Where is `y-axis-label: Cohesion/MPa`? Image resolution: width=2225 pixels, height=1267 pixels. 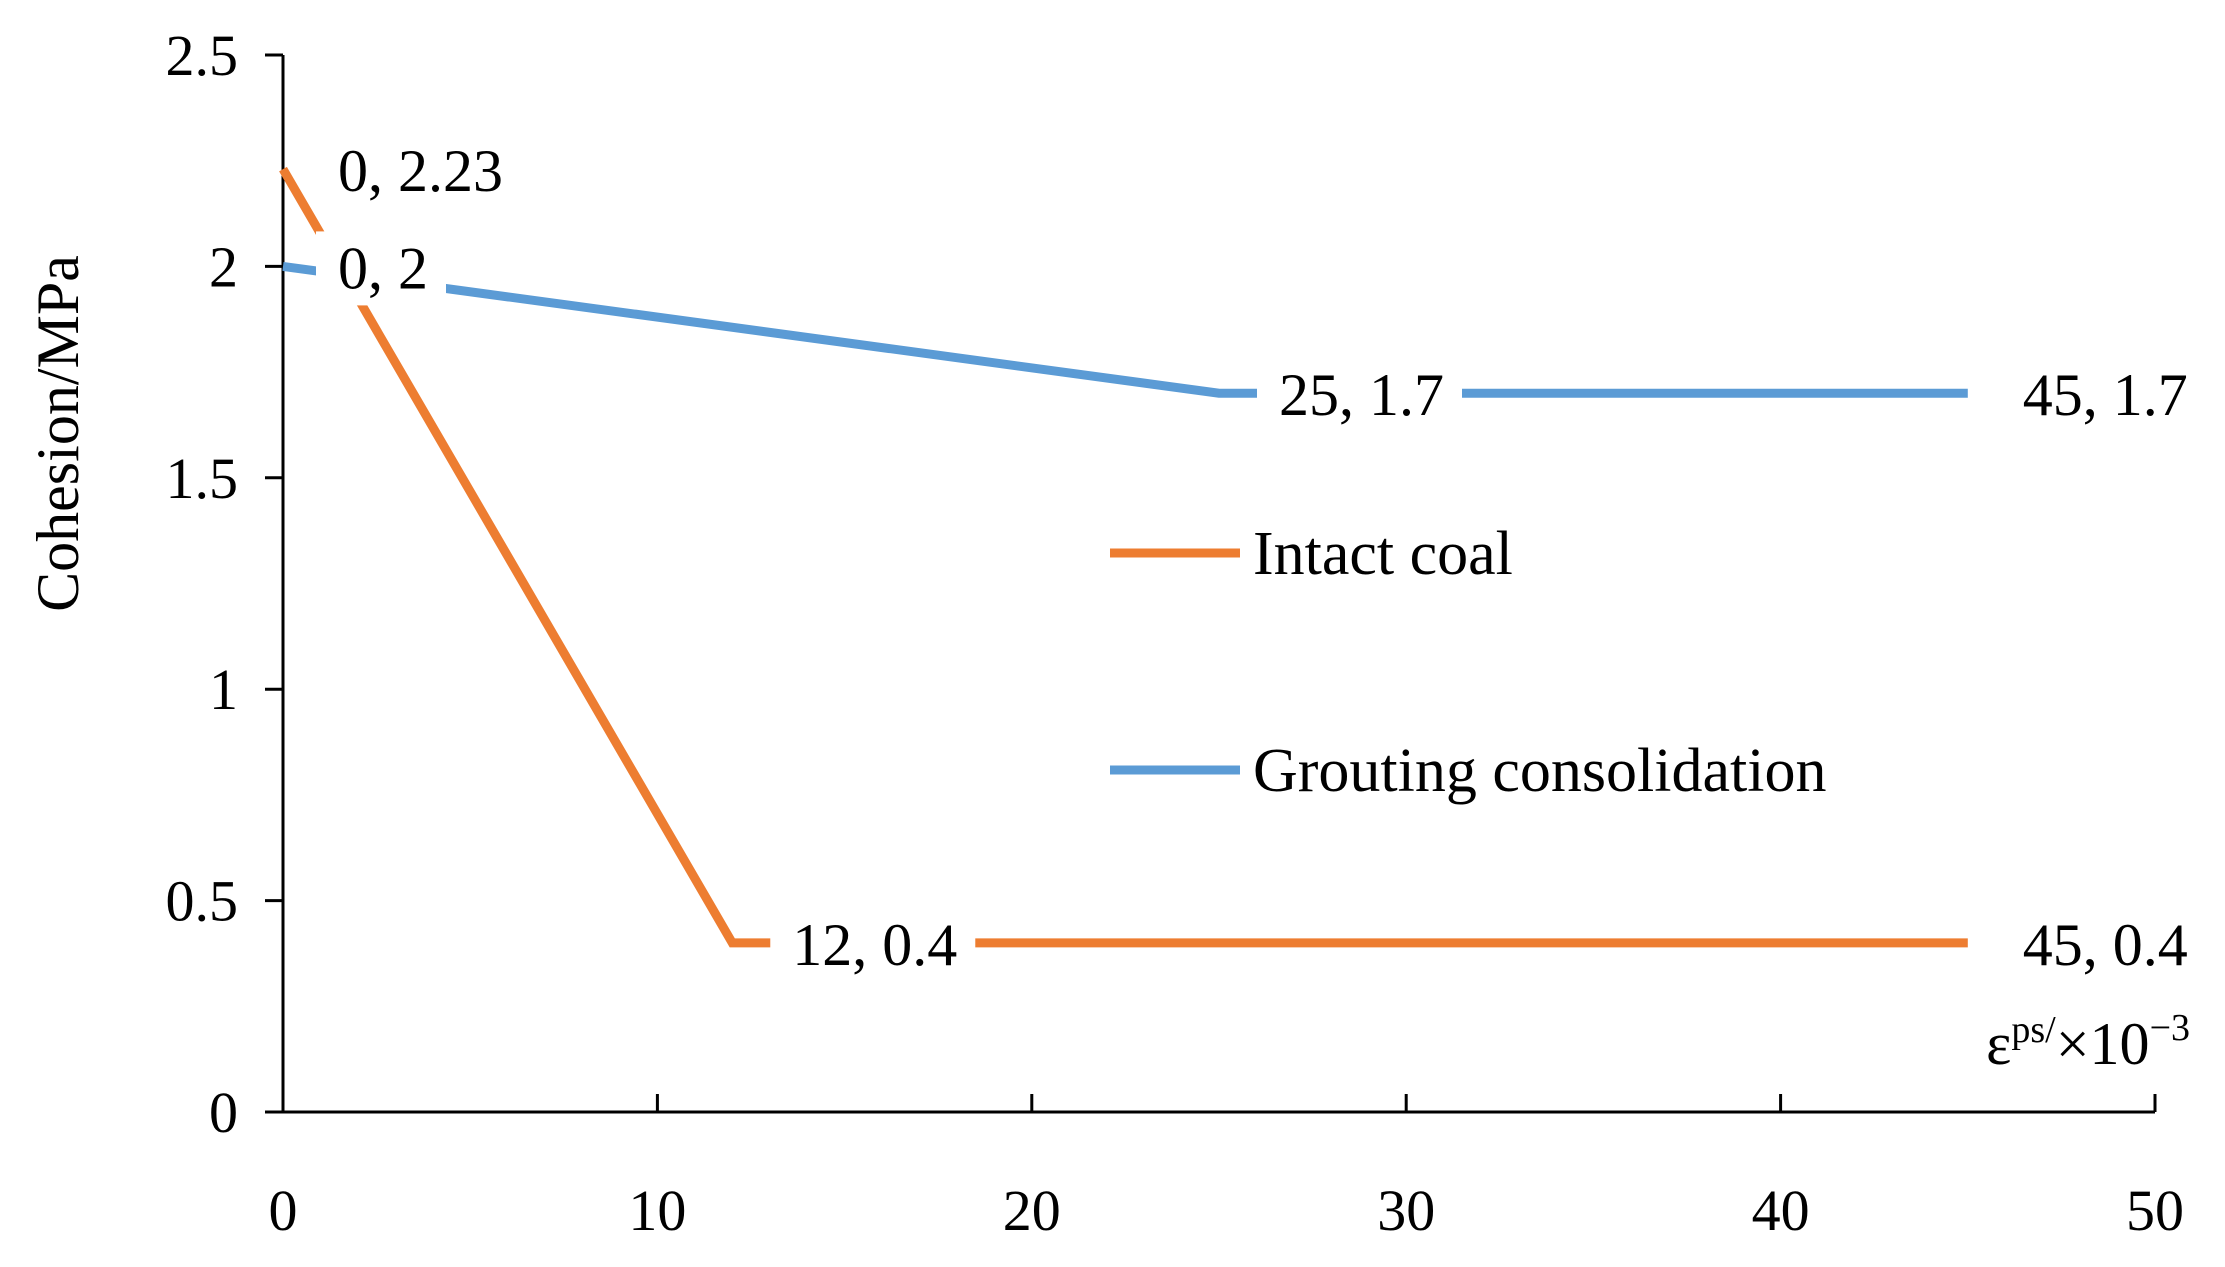 y-axis-label: Cohesion/MPa is located at coordinates (58, 433).